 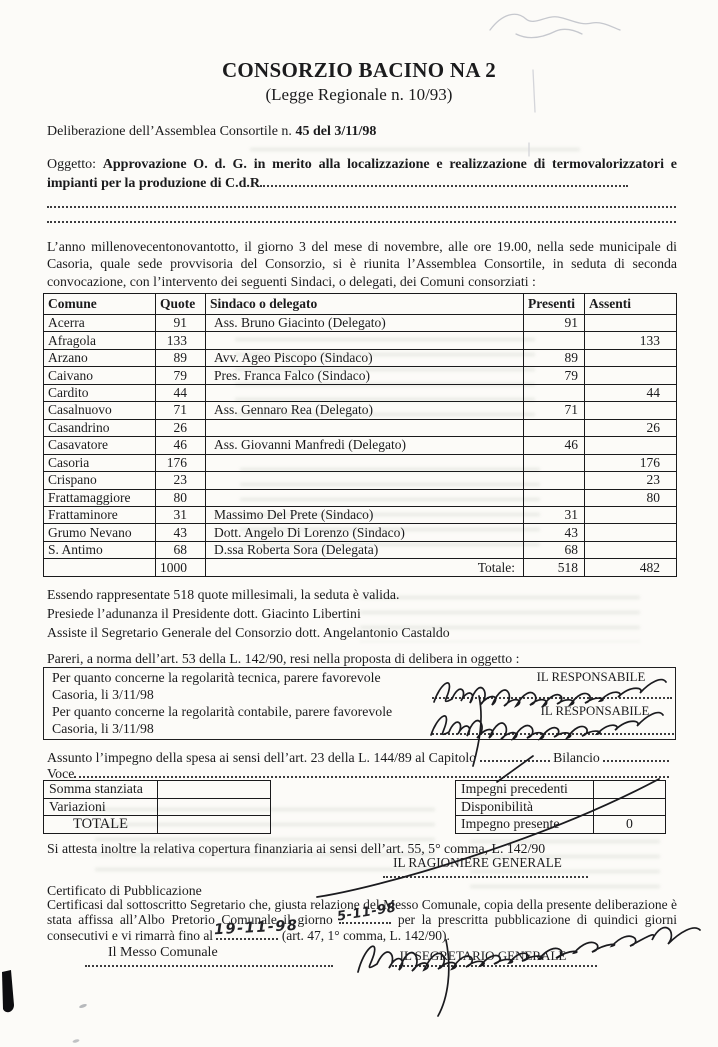 What do you see at coordinates (360, 463) in the screenshot?
I see `table-row: Casoria 176 176` at bounding box center [360, 463].